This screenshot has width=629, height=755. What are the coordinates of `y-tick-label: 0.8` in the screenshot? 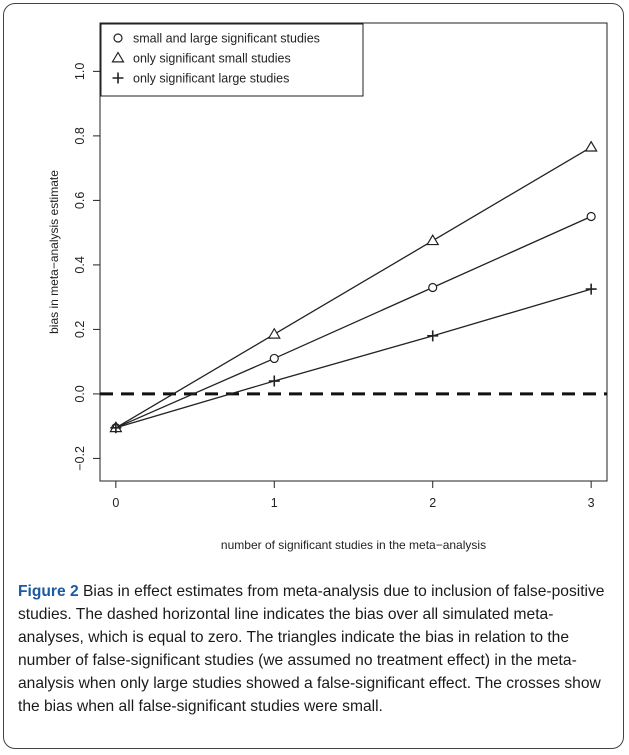 It's located at (80, 135).